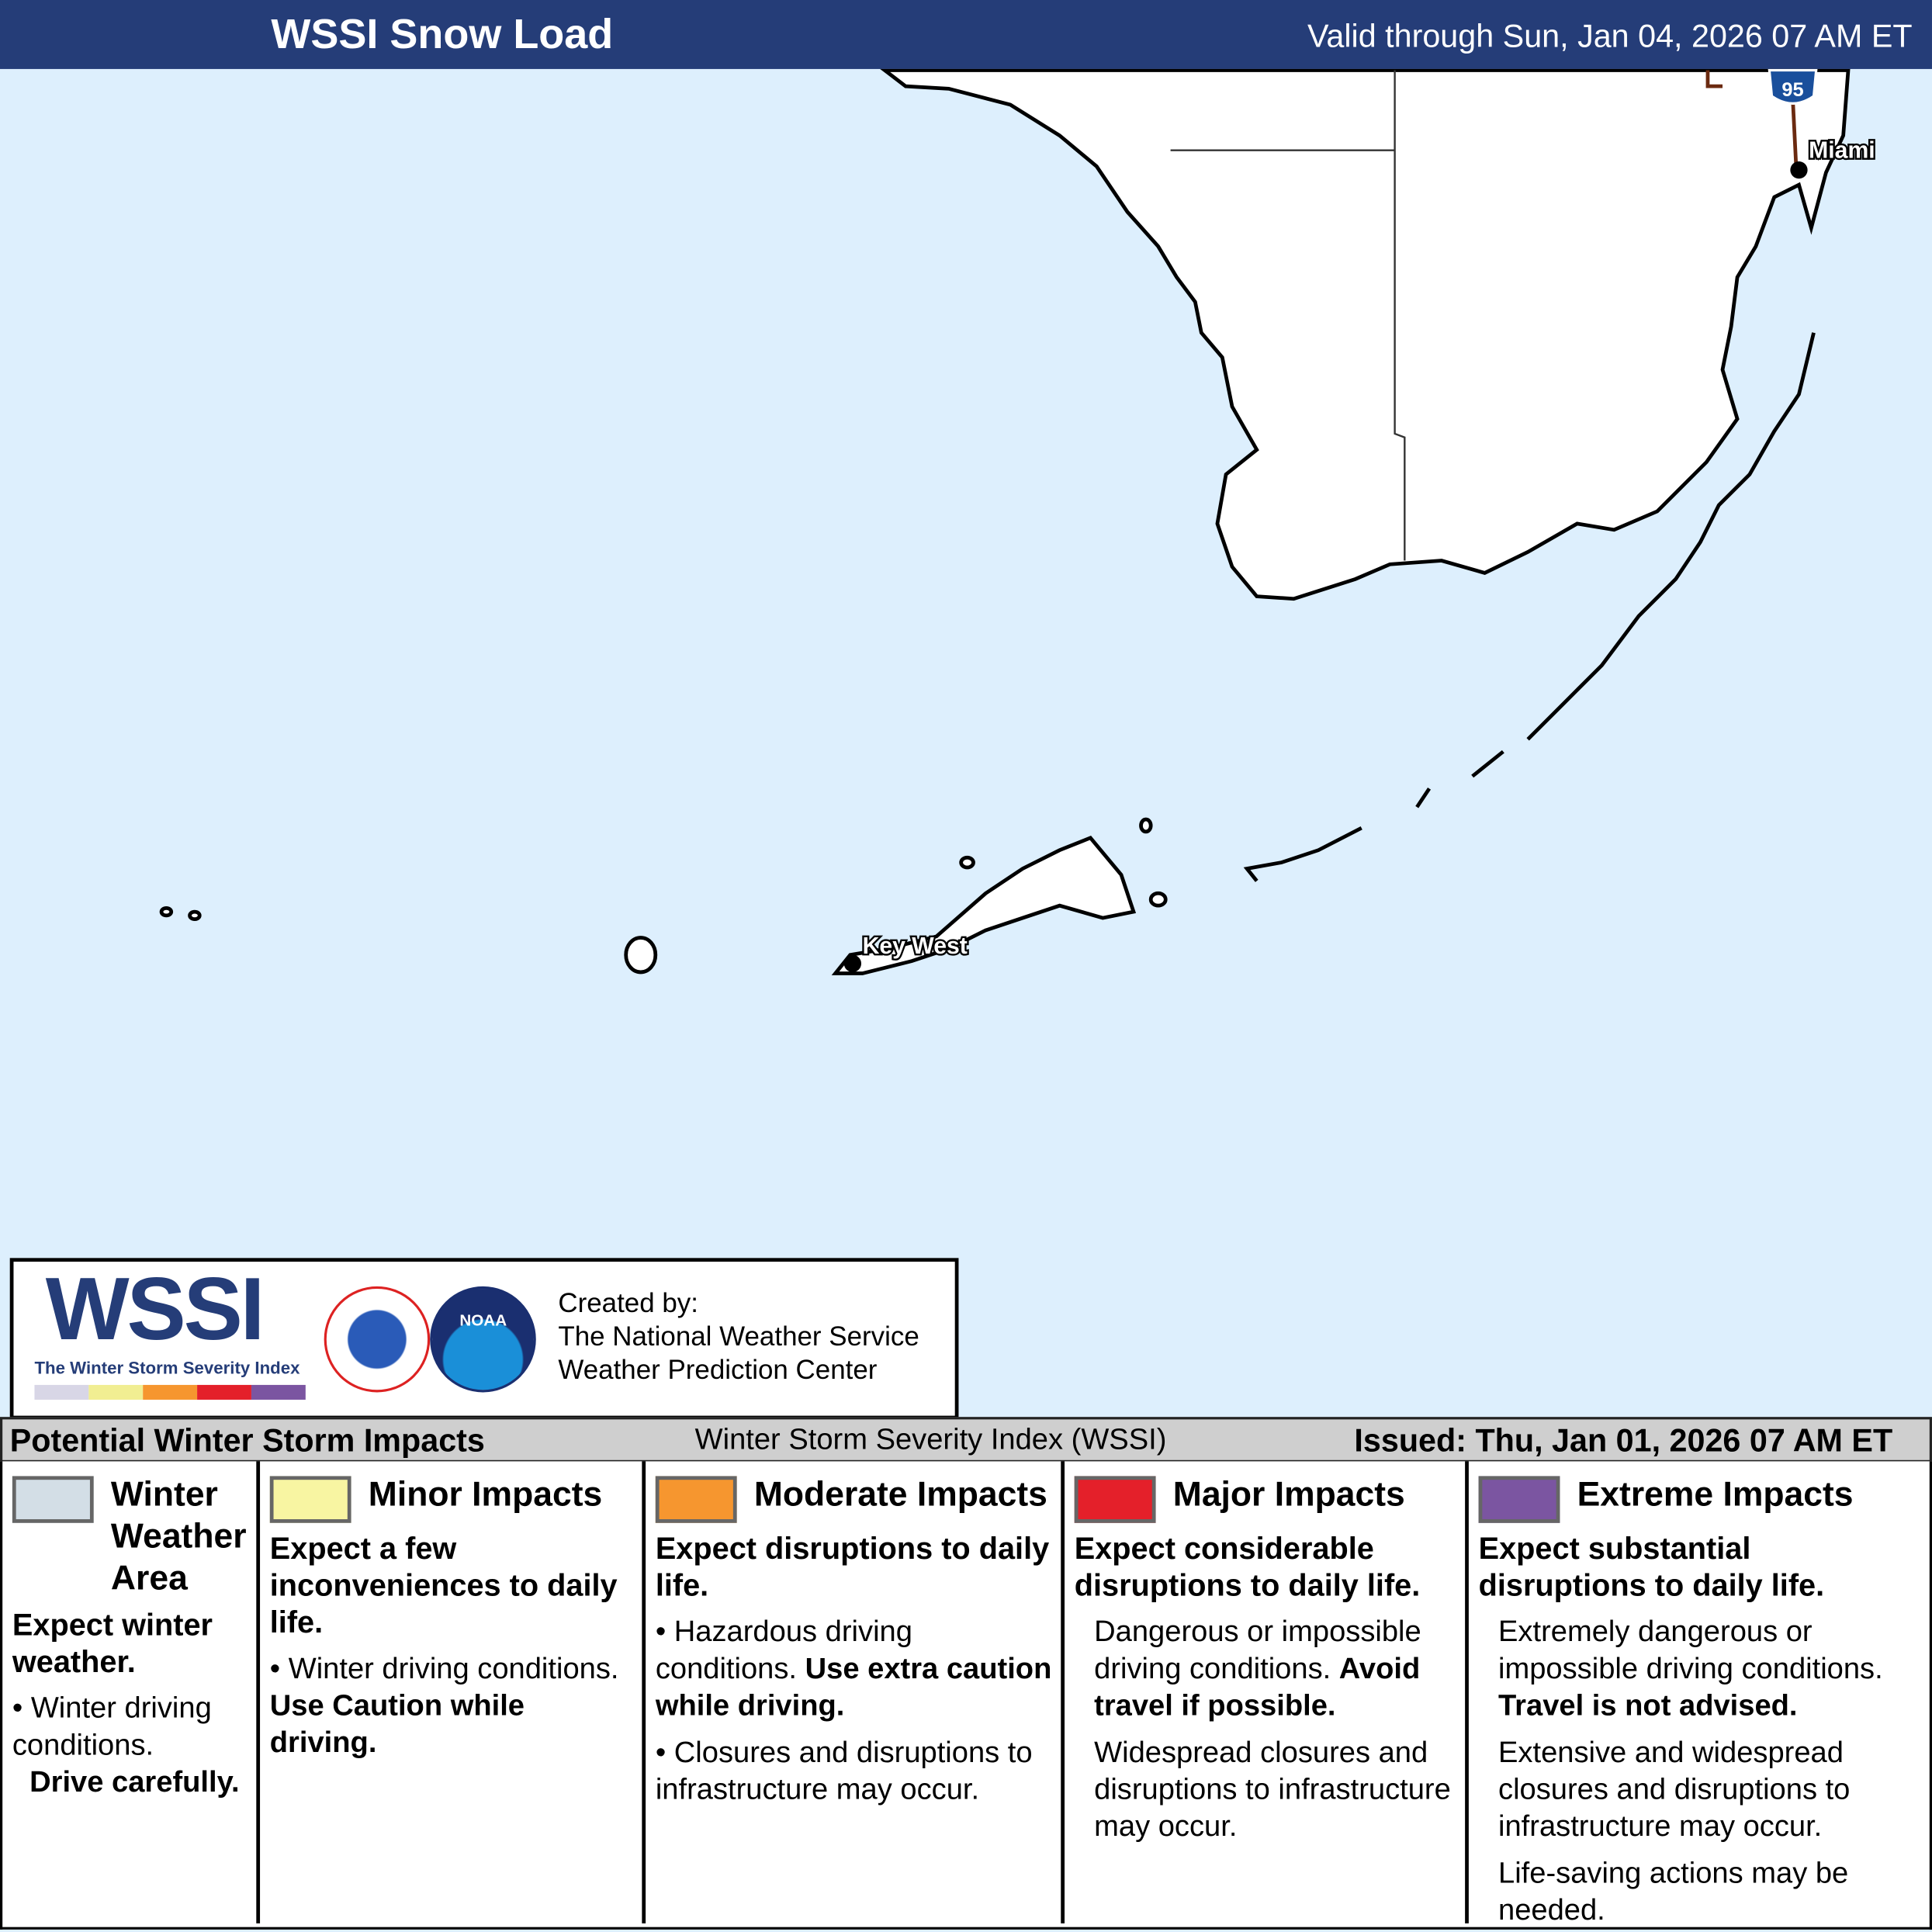 This screenshot has height=1932, width=1932. I want to click on county-lines, so click(1288, 315).